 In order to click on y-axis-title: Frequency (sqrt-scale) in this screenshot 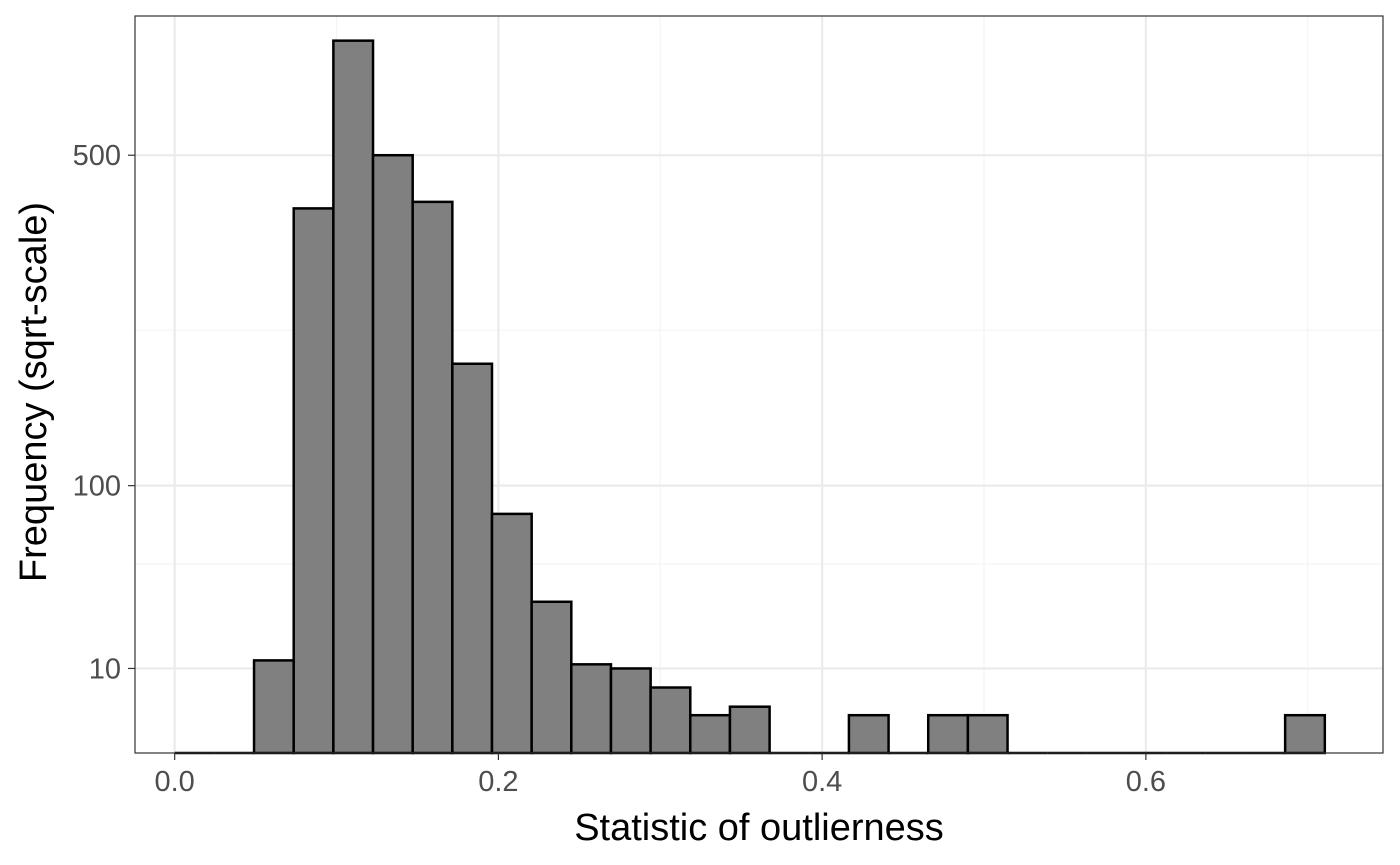, I will do `click(34, 392)`.